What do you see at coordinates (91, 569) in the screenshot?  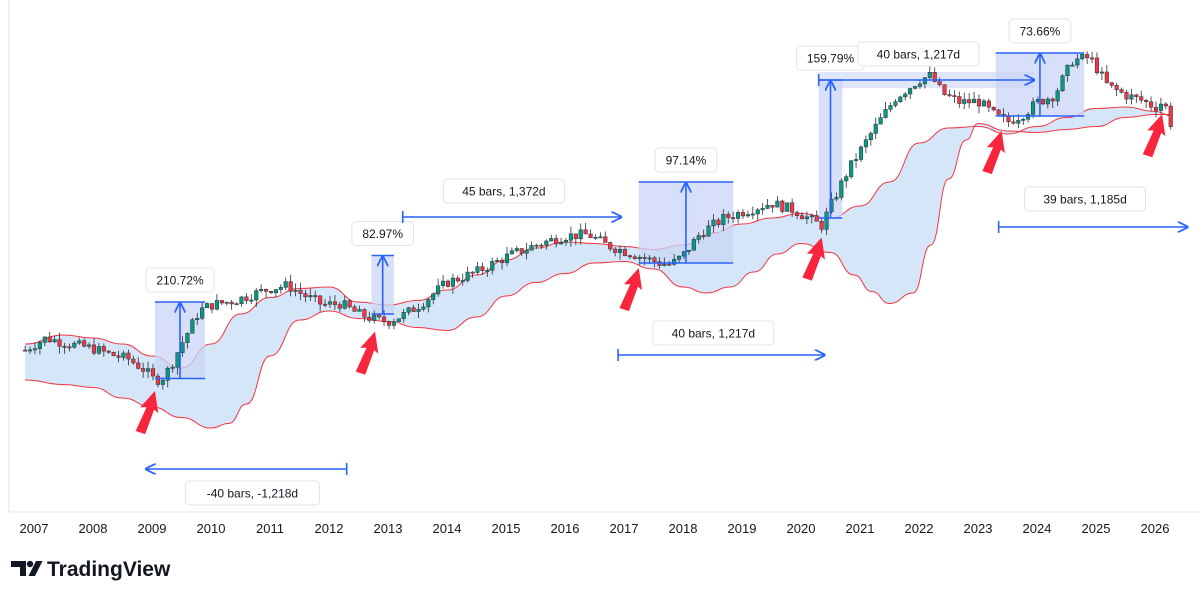 I see `tradingview-logo: TradingView` at bounding box center [91, 569].